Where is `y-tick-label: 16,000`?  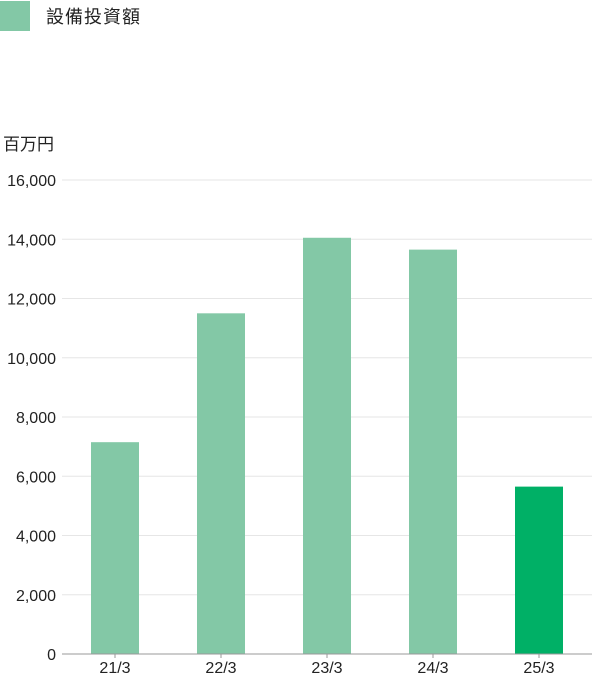 y-tick-label: 16,000 is located at coordinates (31, 181).